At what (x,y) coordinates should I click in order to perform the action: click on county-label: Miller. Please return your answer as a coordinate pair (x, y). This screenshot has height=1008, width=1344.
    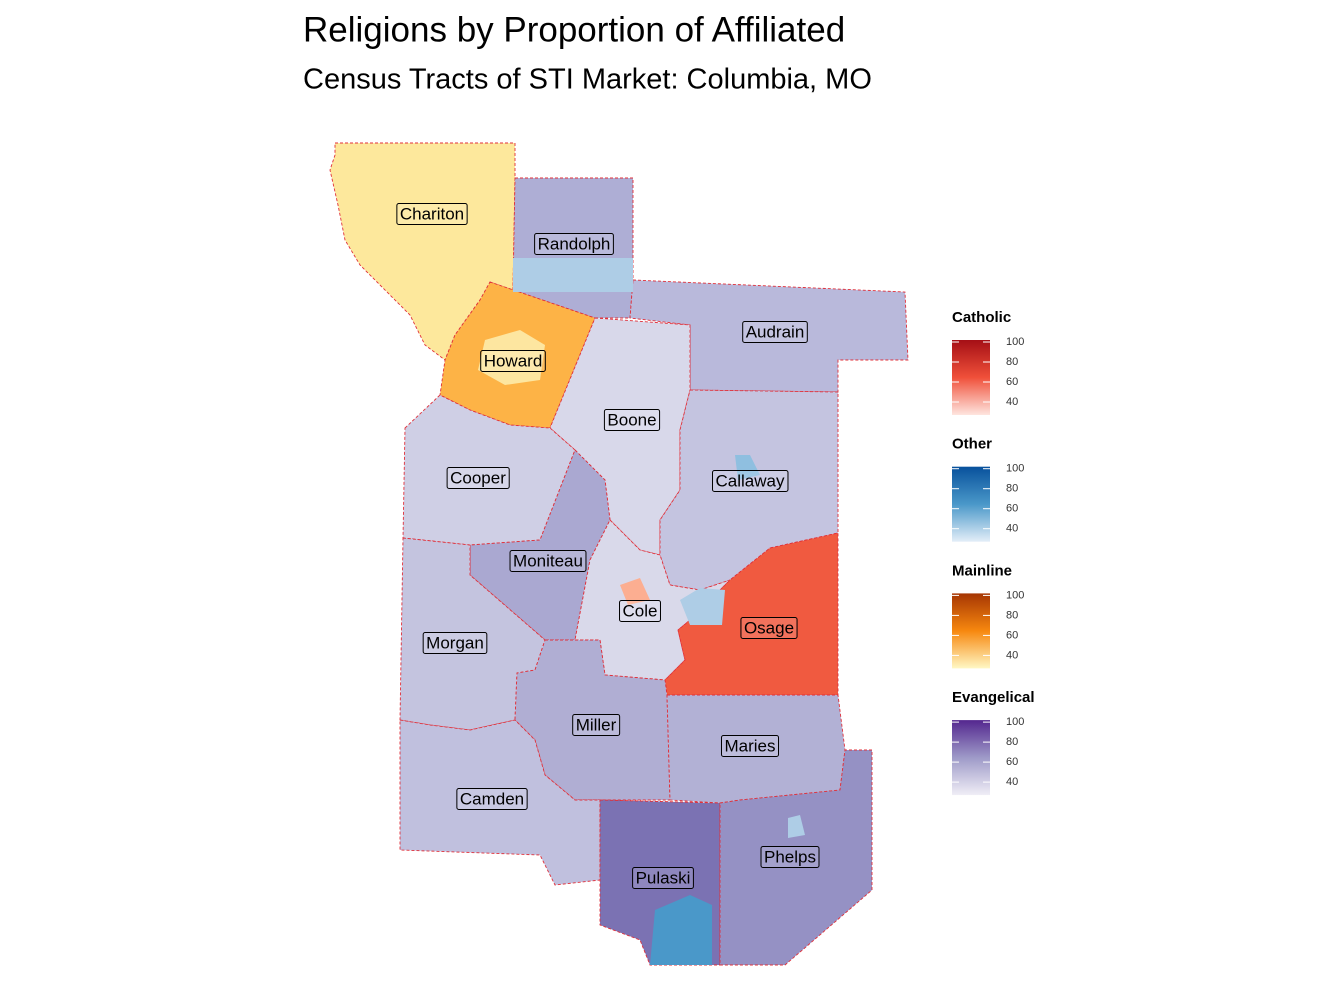
    Looking at the image, I should click on (596, 724).